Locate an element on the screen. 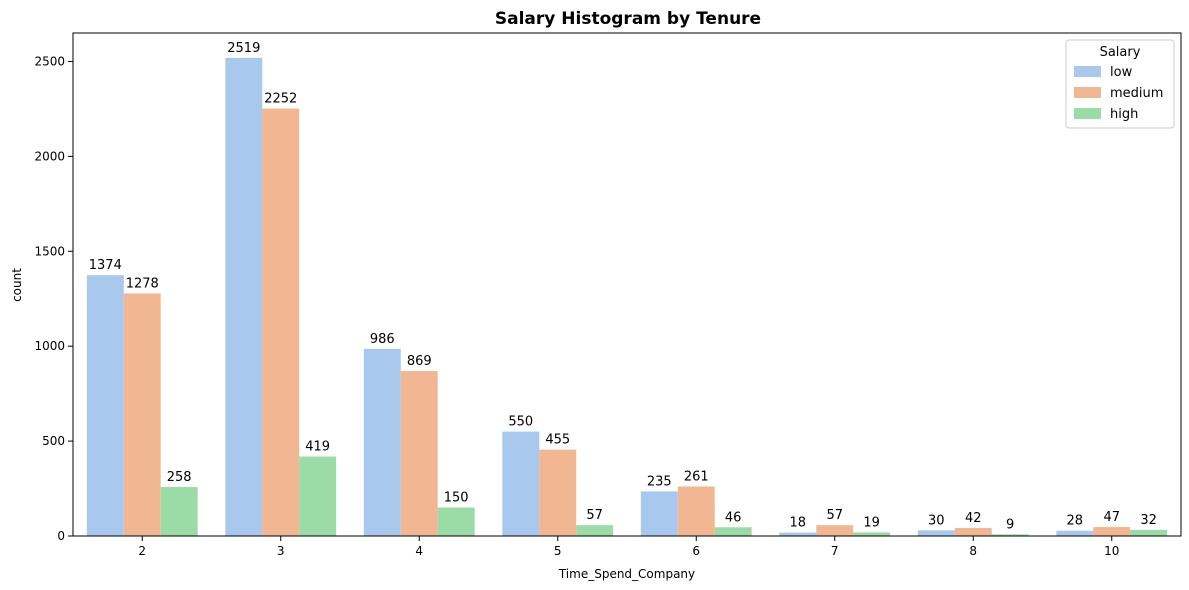 Image resolution: width=1189 pixels, height=590 pixels. x-tick-label-4: 4 is located at coordinates (419, 551).